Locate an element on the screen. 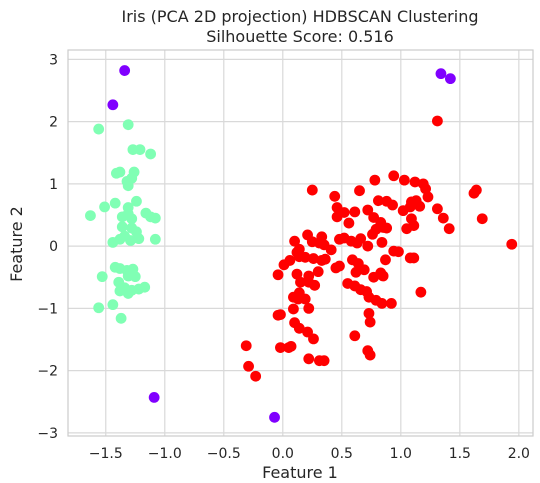 This screenshot has width=540, height=483. x-tick-label: −0.5 is located at coordinates (224, 454).